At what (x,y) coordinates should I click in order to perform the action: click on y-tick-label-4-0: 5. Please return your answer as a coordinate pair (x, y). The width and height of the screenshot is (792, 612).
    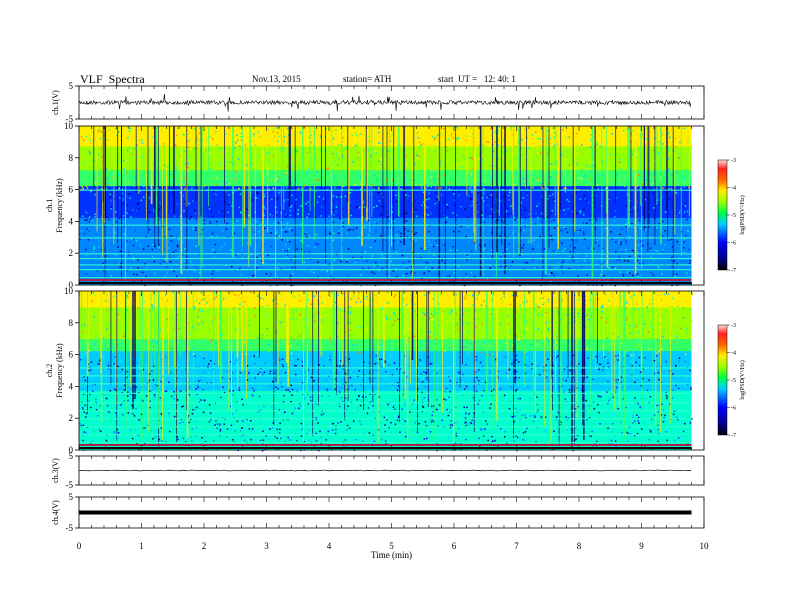
    Looking at the image, I should click on (71, 497).